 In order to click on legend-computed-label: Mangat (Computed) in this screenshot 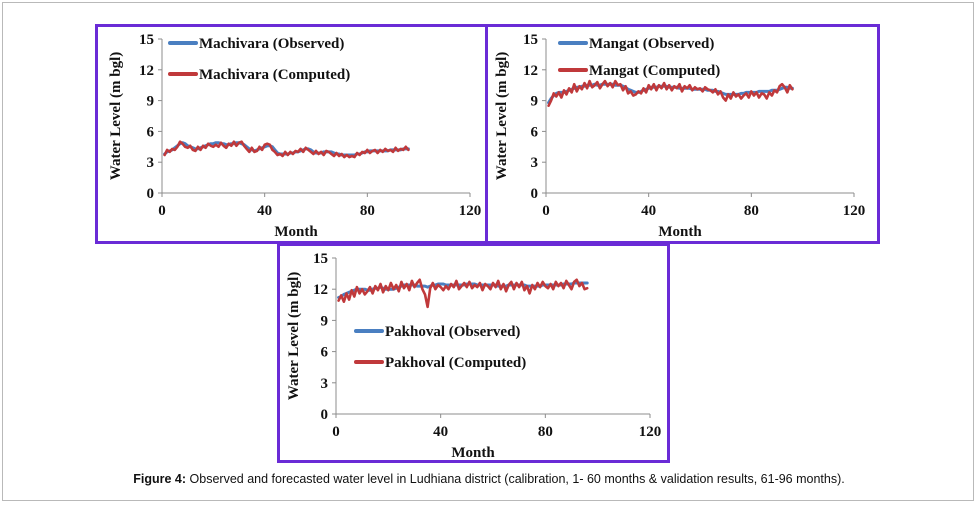, I will do `click(654, 71)`.